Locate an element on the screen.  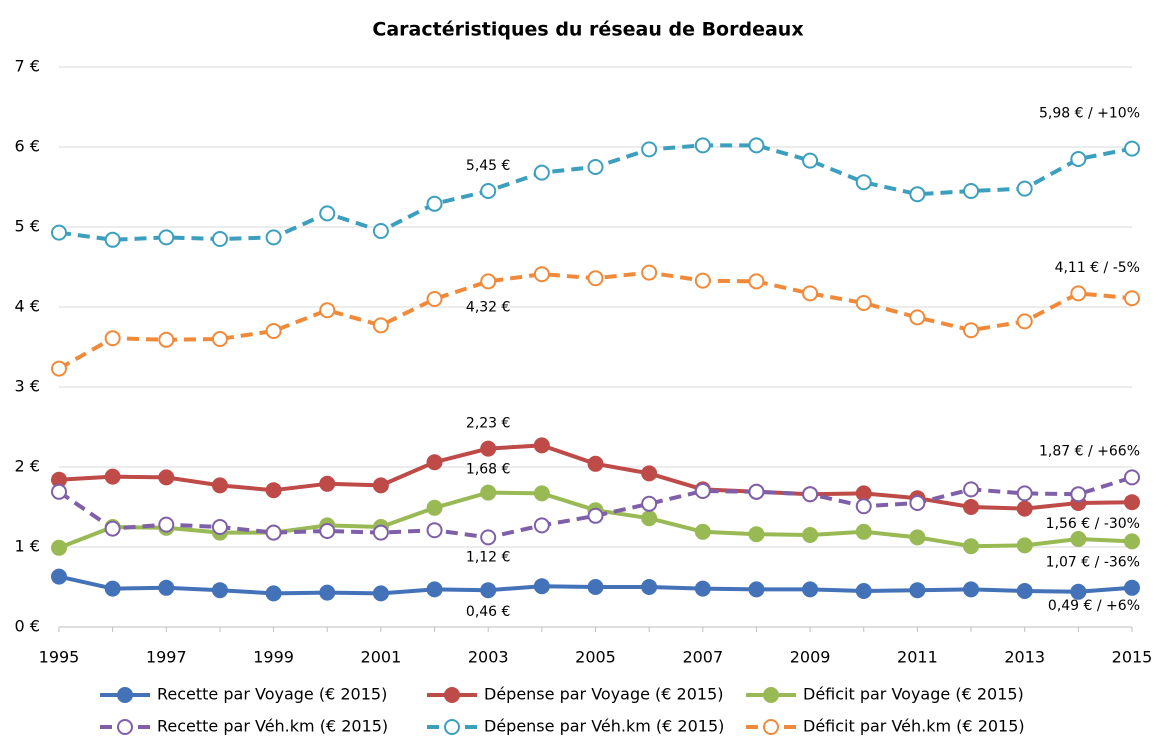
y-tick-label: 6 € is located at coordinates (27, 146).